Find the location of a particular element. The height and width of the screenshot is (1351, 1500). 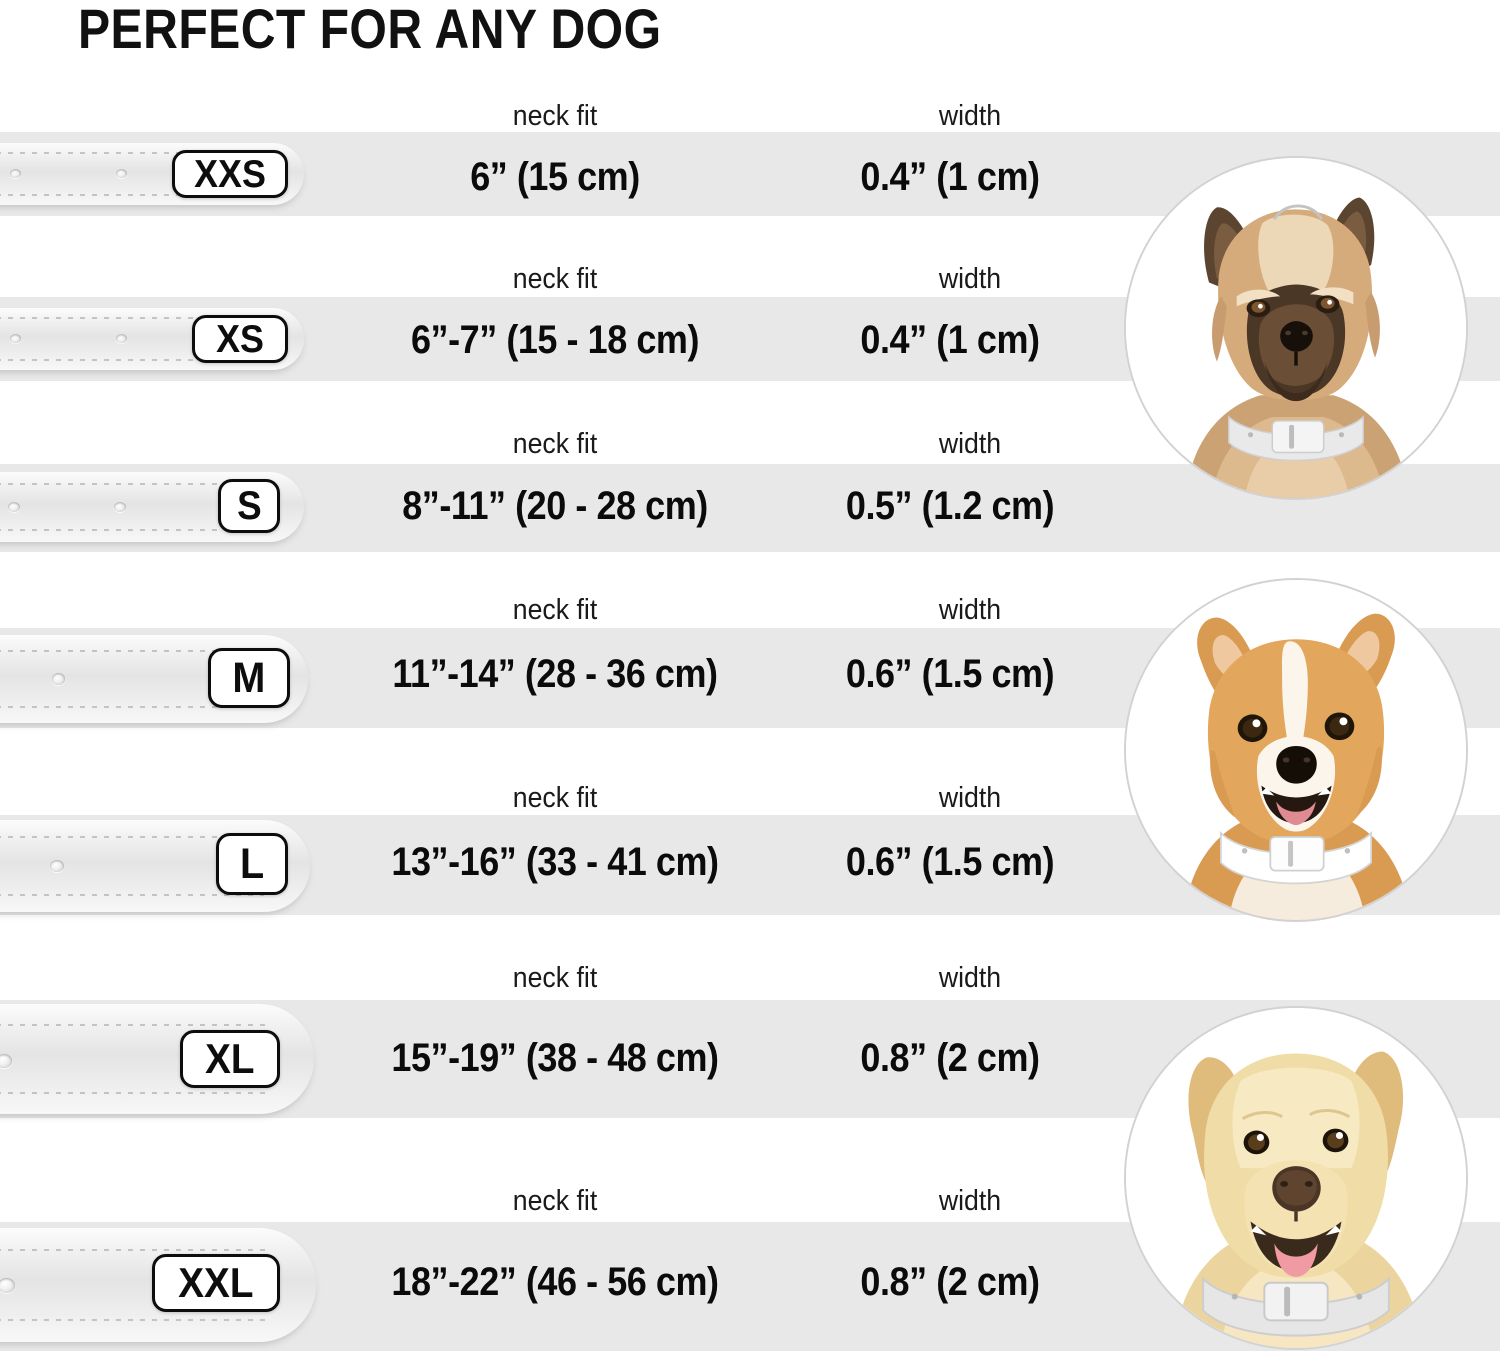

neck-fit-value: 8”-11” (20 - 28 cm) is located at coordinates (555, 506).